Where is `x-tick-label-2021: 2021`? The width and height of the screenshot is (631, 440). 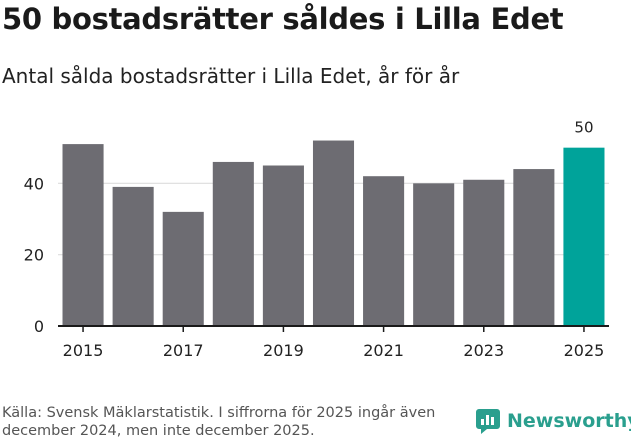
x-tick-label-2021: 2021 is located at coordinates (383, 350).